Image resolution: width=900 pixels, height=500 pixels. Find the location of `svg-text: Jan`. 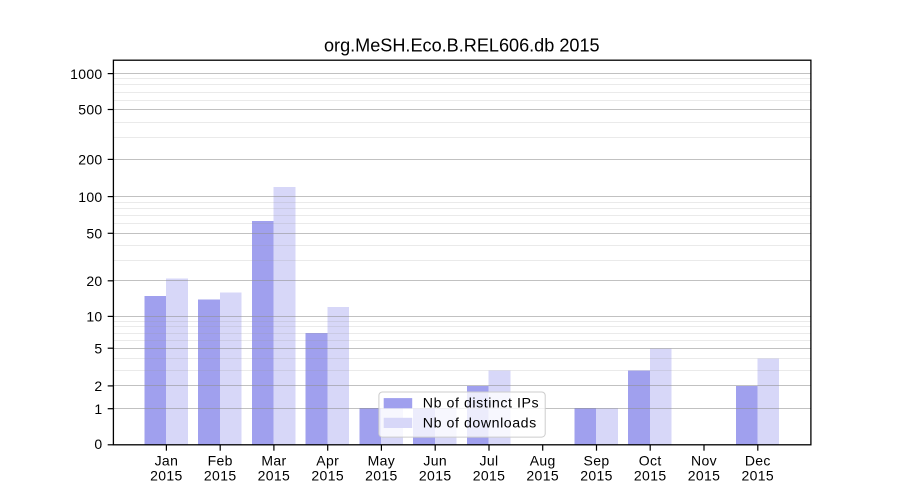

svg-text: Jan is located at coordinates (167, 461).